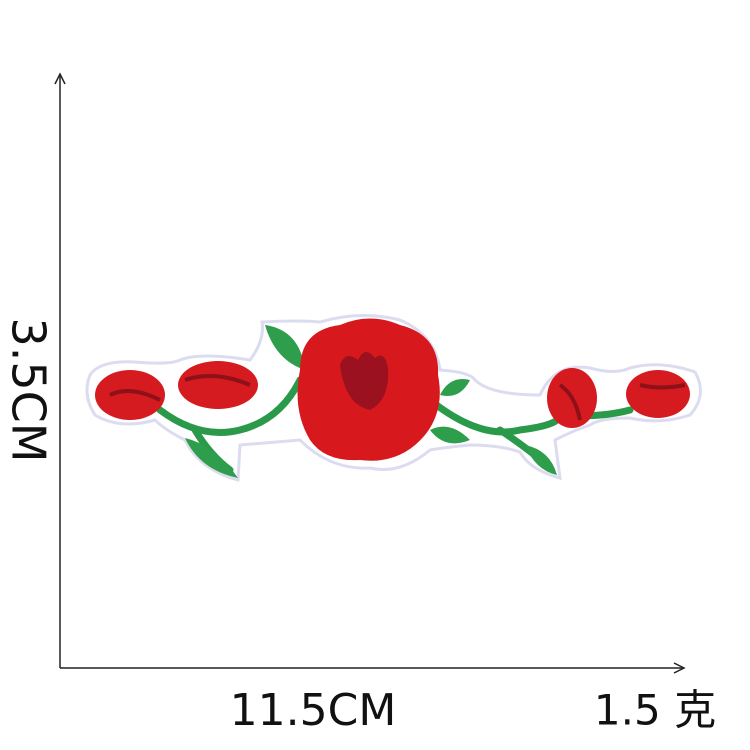 This screenshot has width=750, height=750. What do you see at coordinates (313, 710) in the screenshot?
I see `width-label: 11.5CM` at bounding box center [313, 710].